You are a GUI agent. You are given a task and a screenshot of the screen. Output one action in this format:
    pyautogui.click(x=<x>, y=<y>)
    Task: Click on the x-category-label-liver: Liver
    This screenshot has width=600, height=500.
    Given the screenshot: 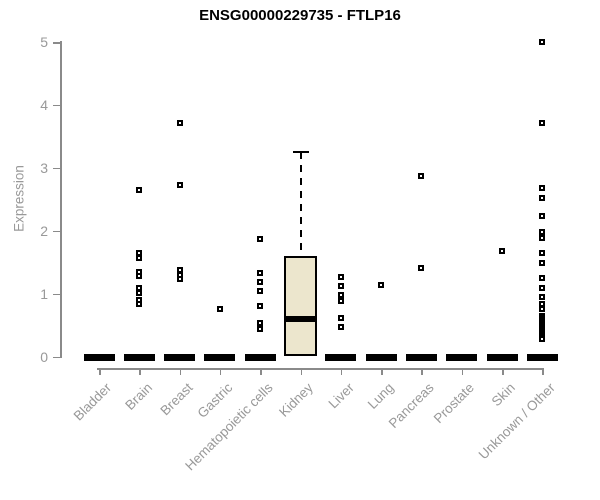 What is the action you would take?
    pyautogui.click(x=341, y=396)
    